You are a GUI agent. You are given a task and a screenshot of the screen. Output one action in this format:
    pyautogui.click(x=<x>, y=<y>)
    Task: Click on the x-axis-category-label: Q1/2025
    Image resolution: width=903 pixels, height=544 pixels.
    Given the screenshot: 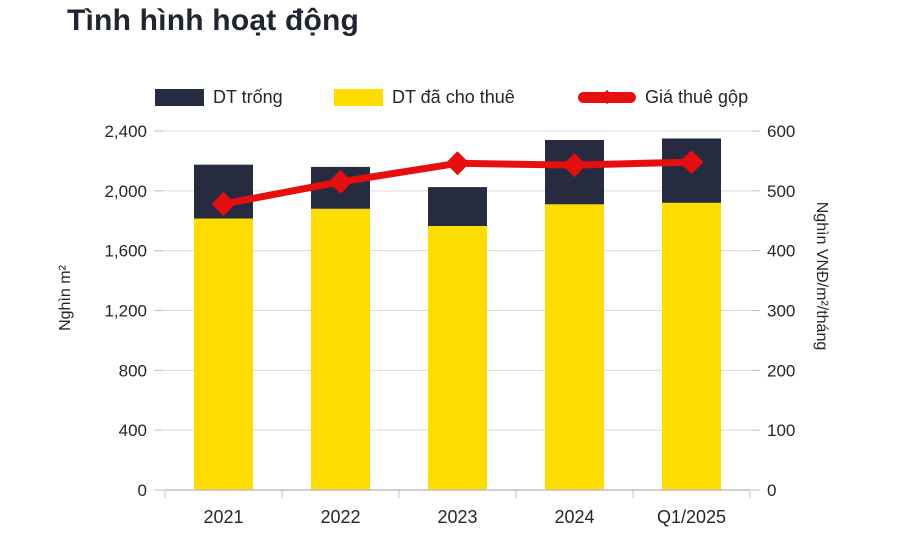 What is the action you would take?
    pyautogui.click(x=691, y=517)
    